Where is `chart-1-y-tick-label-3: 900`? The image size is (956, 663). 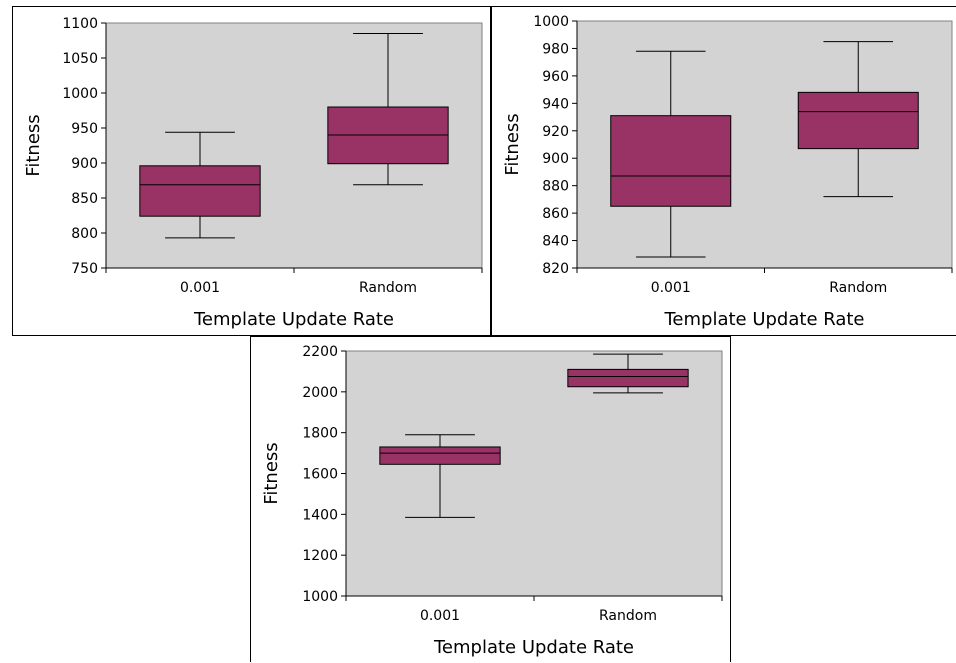
chart-1-y-tick-label-3: 900 is located at coordinates (84, 164).